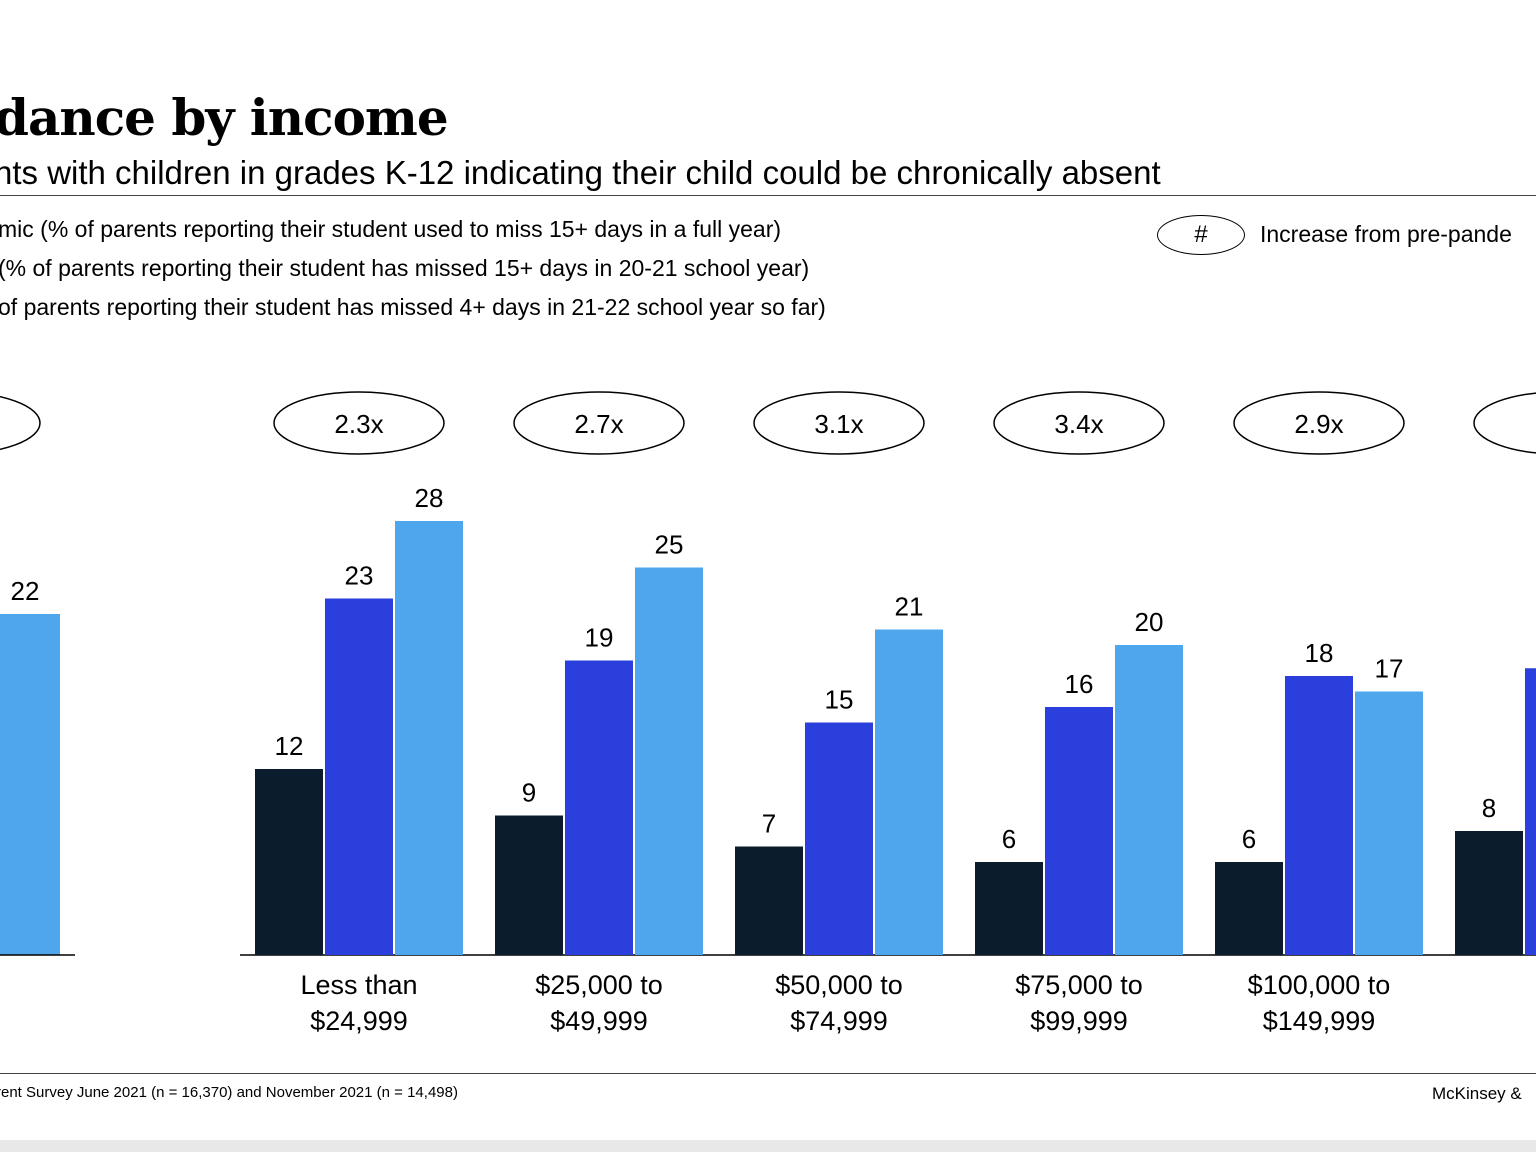 The height and width of the screenshot is (1152, 1536). Describe the element at coordinates (769, 824) in the screenshot. I see `data-label-s0-c2: 7` at that location.